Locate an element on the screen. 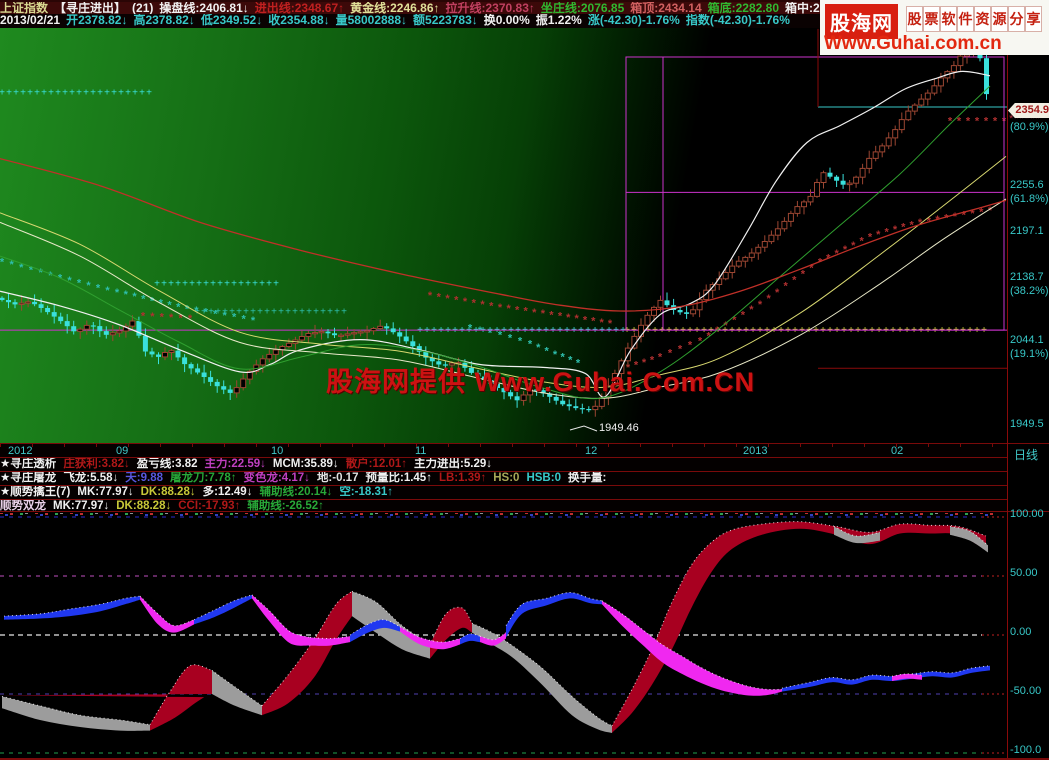 The width and height of the screenshot is (1049, 760). main-price-axis is located at coordinates (1028, 235).